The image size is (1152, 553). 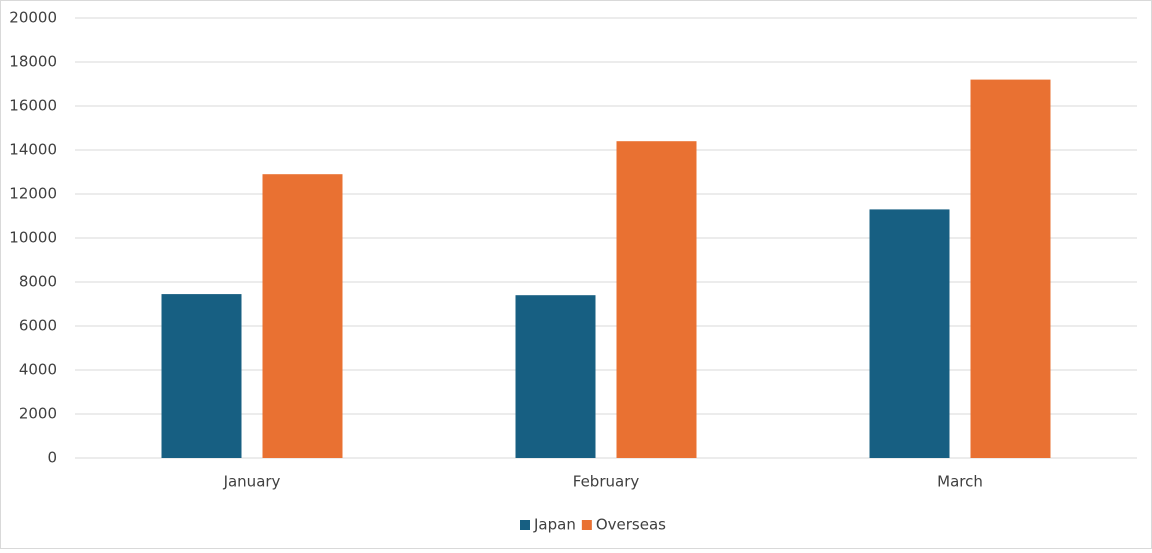 I want to click on x-tick-label: February, so click(x=606, y=482).